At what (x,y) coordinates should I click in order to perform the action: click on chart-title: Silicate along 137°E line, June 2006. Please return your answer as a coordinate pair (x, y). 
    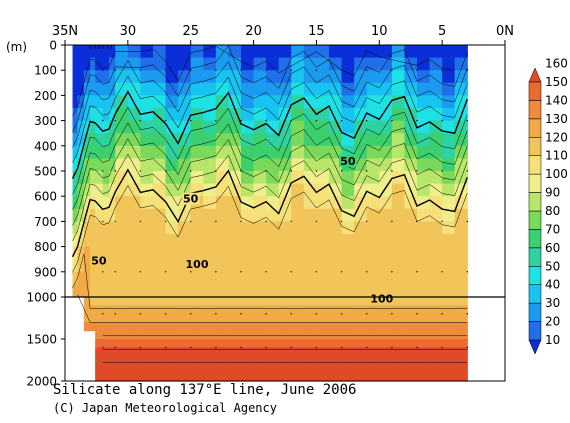
    Looking at the image, I should click on (205, 390).